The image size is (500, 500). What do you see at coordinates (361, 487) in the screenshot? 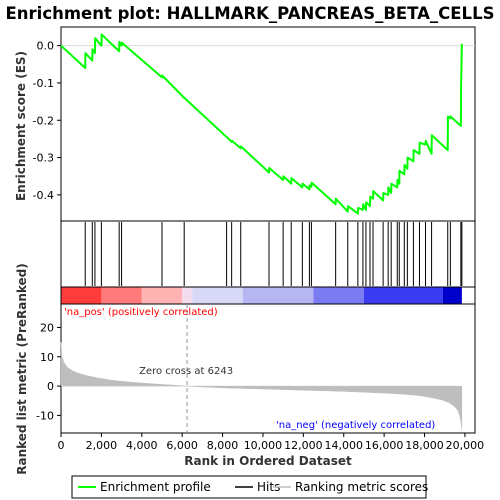
I see `legend-ranking-metric-scores: Ranking metric scores` at bounding box center [361, 487].